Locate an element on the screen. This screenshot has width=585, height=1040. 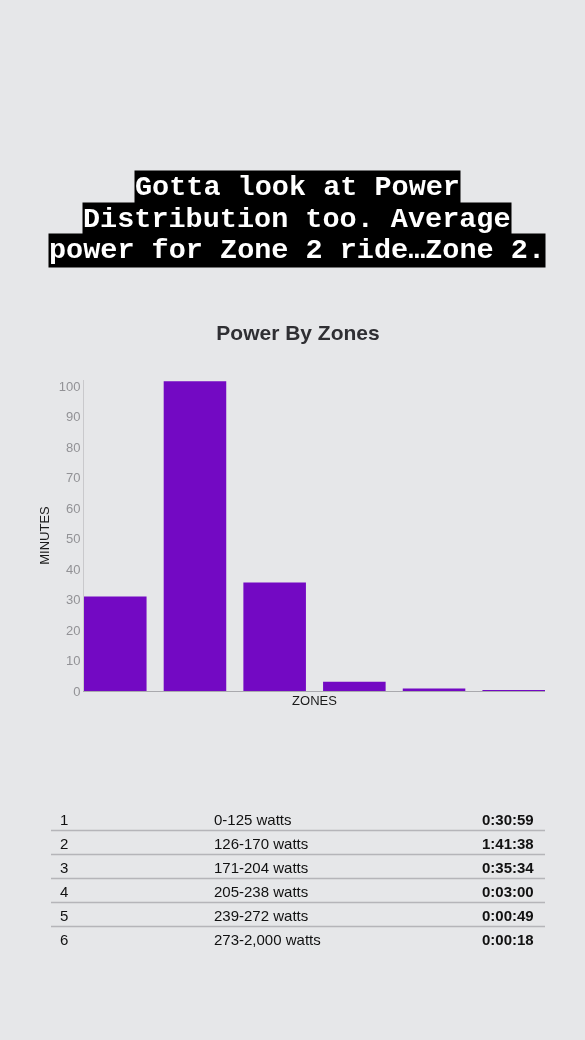
text: 239-272 watts is located at coordinates (261, 915).